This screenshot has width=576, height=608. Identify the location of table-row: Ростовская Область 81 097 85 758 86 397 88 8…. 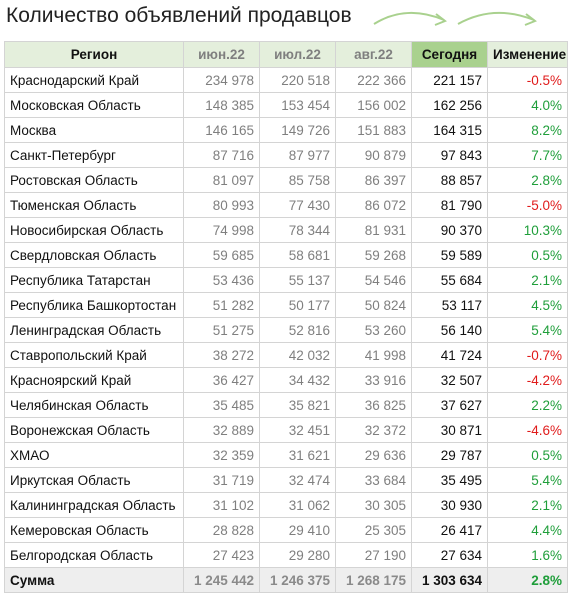
(286, 180).